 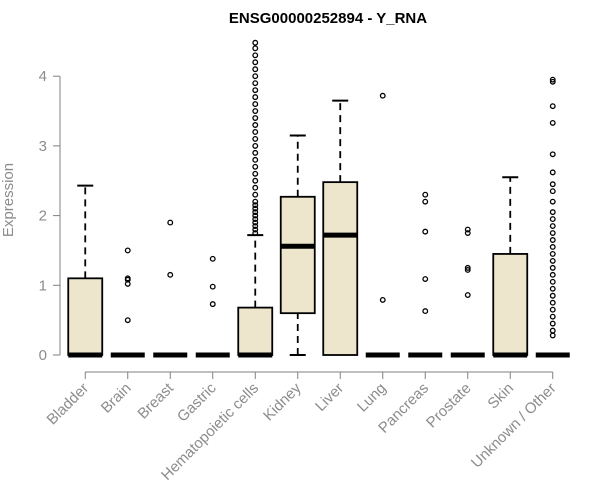 I want to click on chart-title: ENSG00000252894 - Y_RNA, so click(x=328, y=18).